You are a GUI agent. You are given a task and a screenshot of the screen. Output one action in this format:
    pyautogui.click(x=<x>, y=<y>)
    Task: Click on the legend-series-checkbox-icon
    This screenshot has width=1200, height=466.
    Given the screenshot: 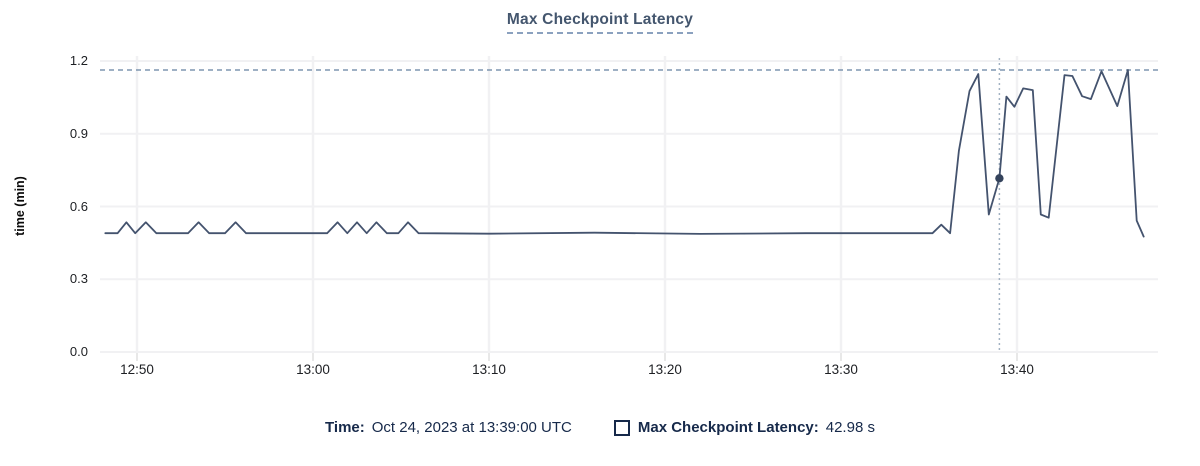 What is the action you would take?
    pyautogui.click(x=621, y=427)
    